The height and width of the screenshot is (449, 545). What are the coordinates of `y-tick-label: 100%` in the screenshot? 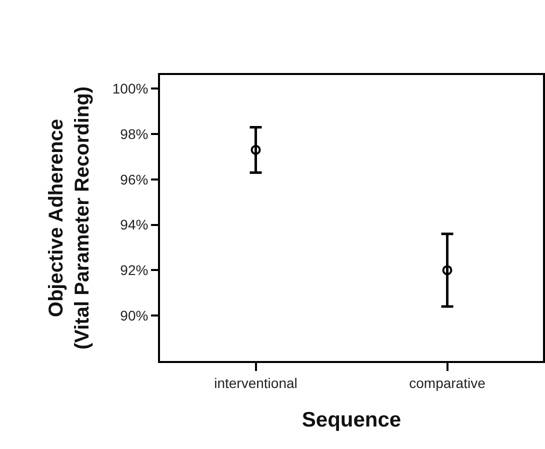 It's located at (130, 88).